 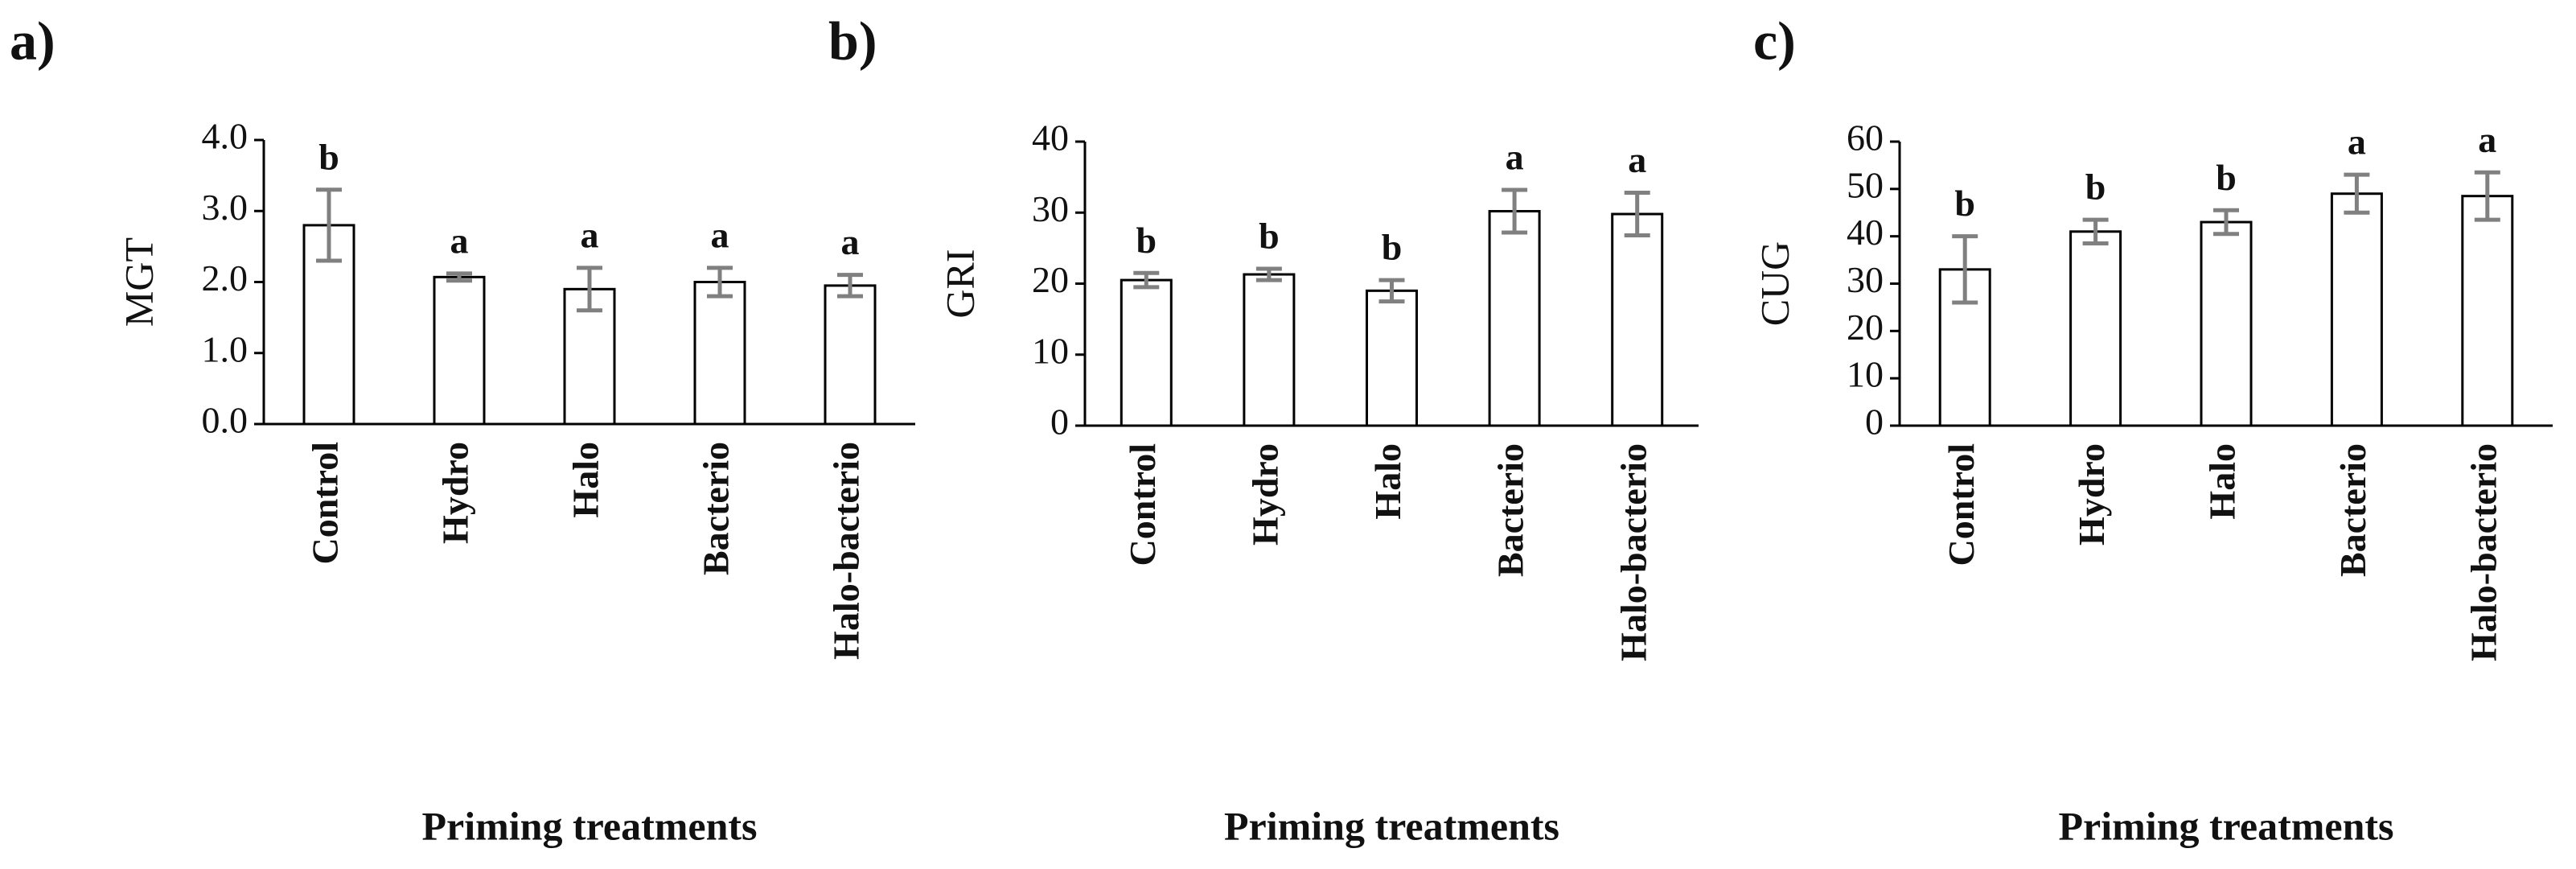 What do you see at coordinates (852, 41) in the screenshot?
I see `panel-label: b)` at bounding box center [852, 41].